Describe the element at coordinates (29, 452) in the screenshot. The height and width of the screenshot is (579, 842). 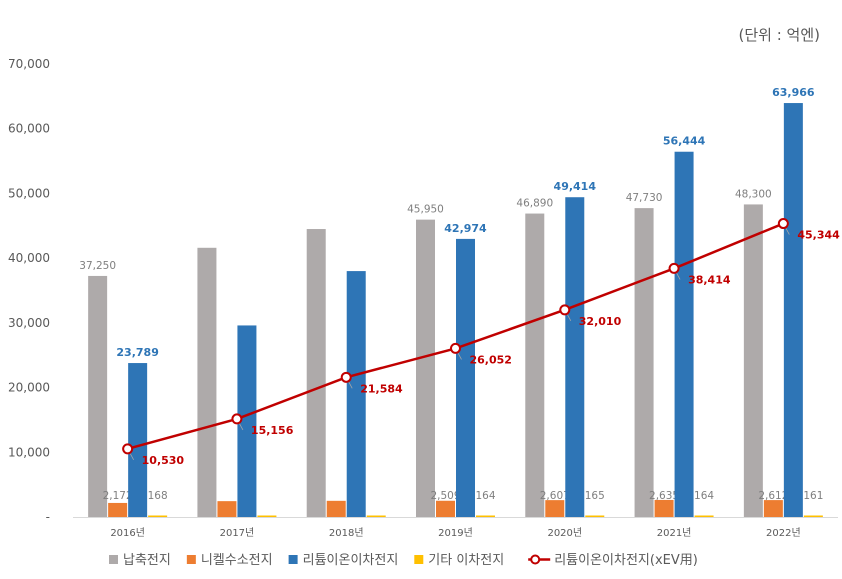
I see `y-tick-label: 10,000` at that location.